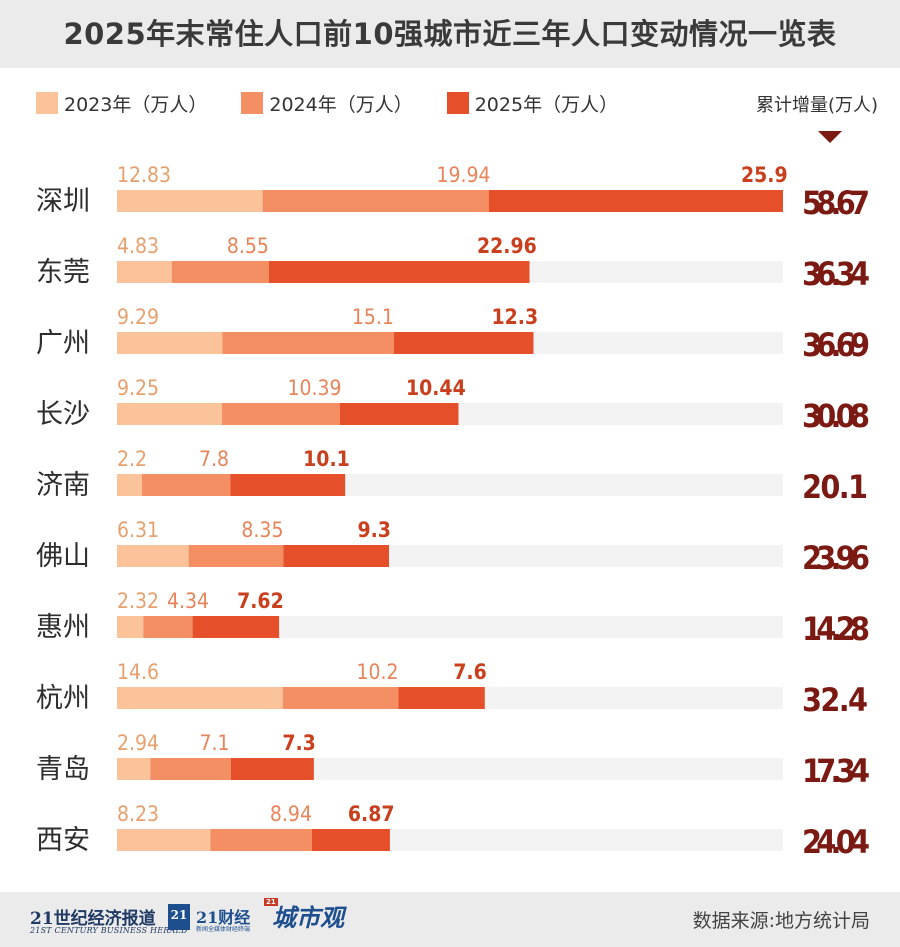  What do you see at coordinates (836, 416) in the screenshot?
I see `cumulative-total: 30.08` at bounding box center [836, 416].